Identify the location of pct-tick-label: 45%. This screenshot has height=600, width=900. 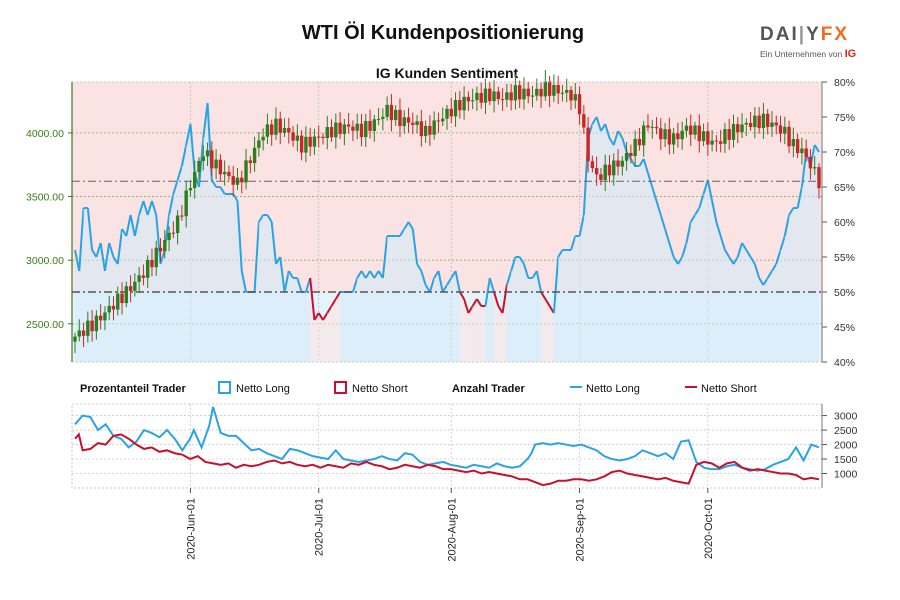
(844, 328).